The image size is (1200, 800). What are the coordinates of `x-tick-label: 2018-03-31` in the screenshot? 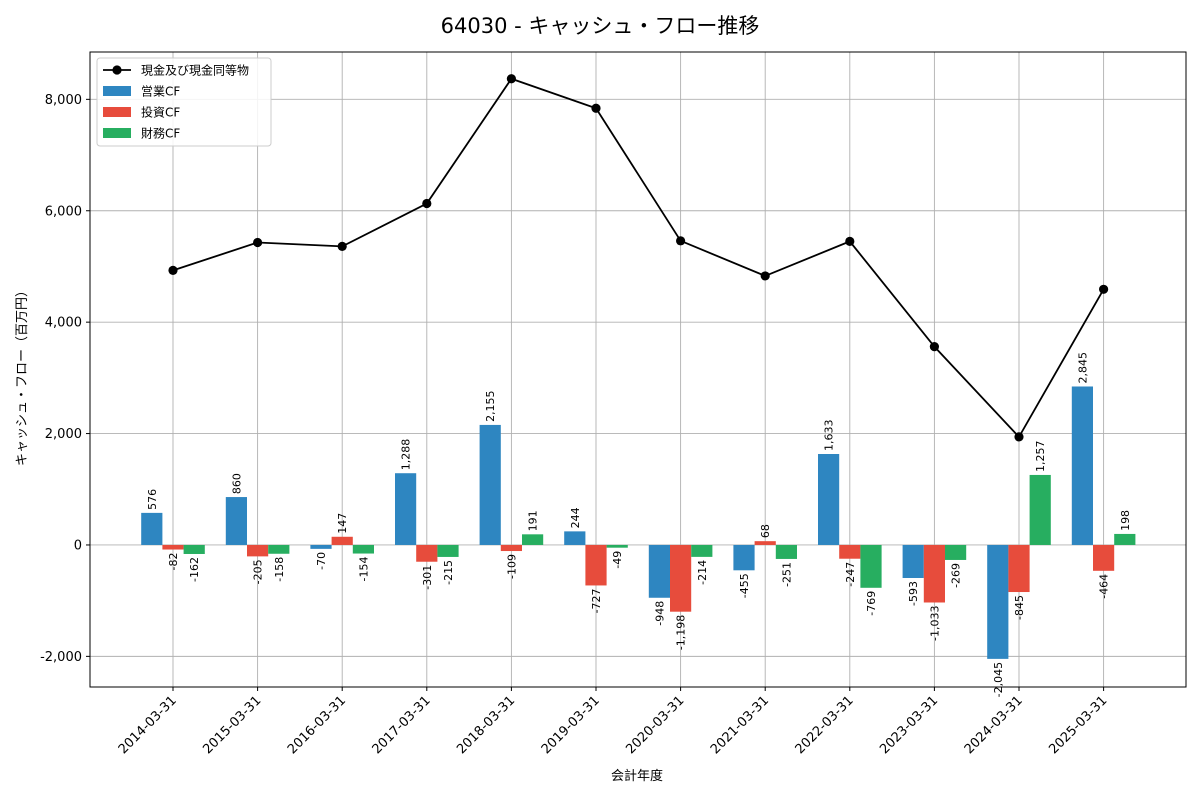 It's located at (486, 725).